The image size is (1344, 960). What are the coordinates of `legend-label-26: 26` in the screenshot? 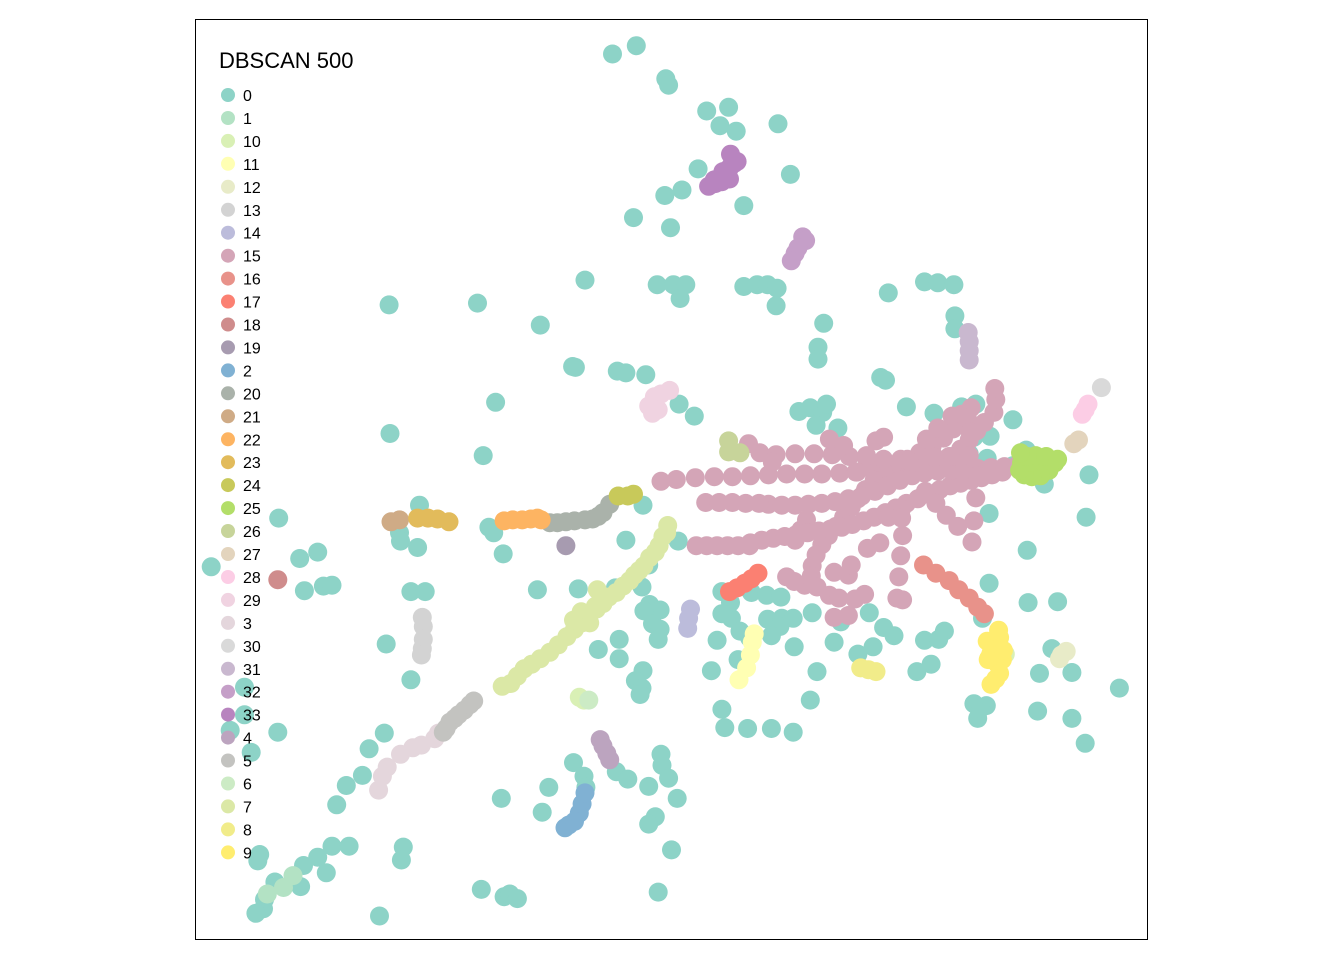 It's located at (252, 532).